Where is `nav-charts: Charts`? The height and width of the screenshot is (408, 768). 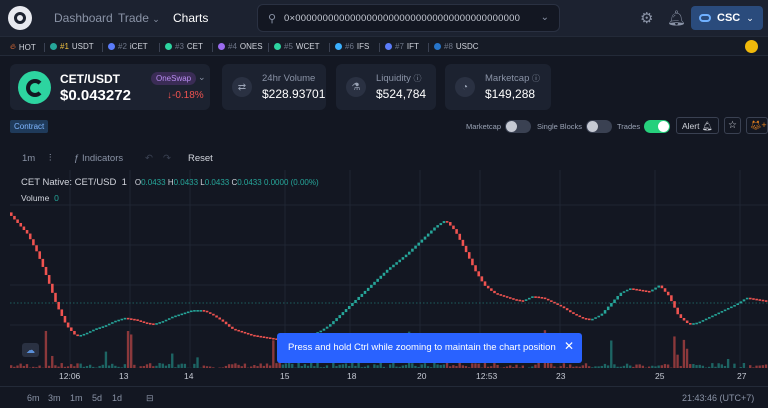
nav-charts: Charts is located at coordinates (191, 18).